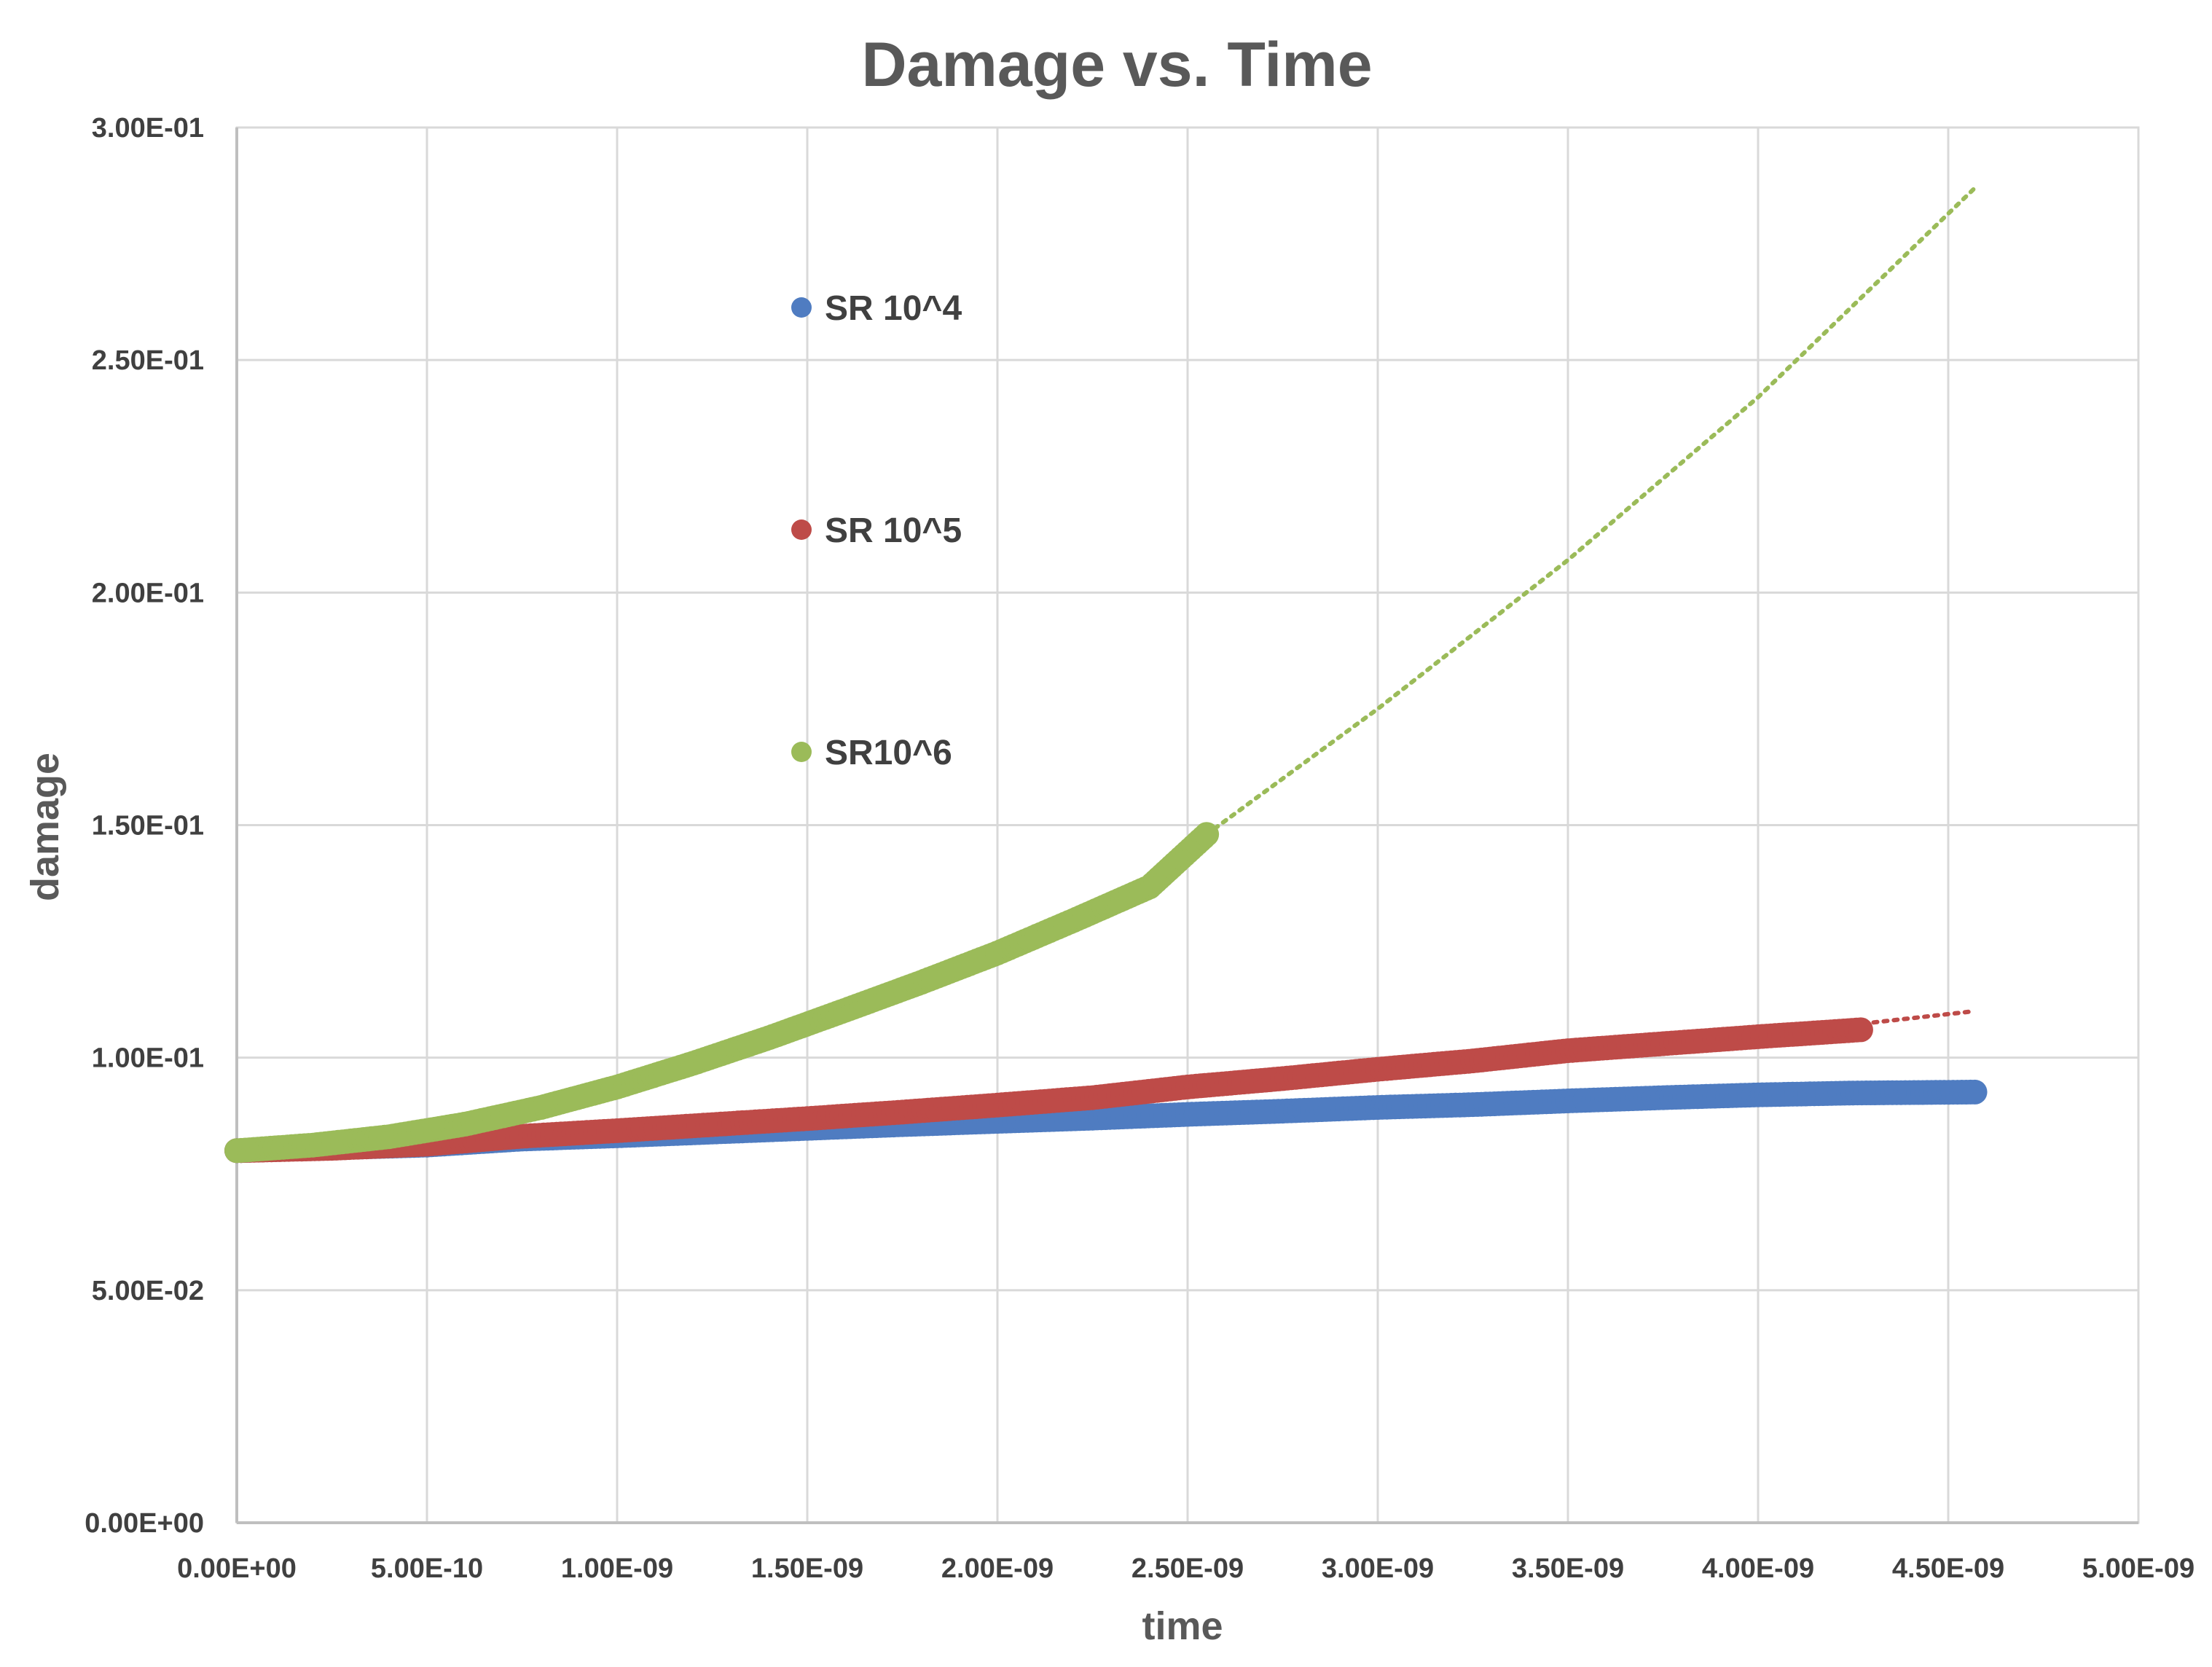 The height and width of the screenshot is (1667, 2212). I want to click on x-tick-label: 5.00E-10, so click(427, 1568).